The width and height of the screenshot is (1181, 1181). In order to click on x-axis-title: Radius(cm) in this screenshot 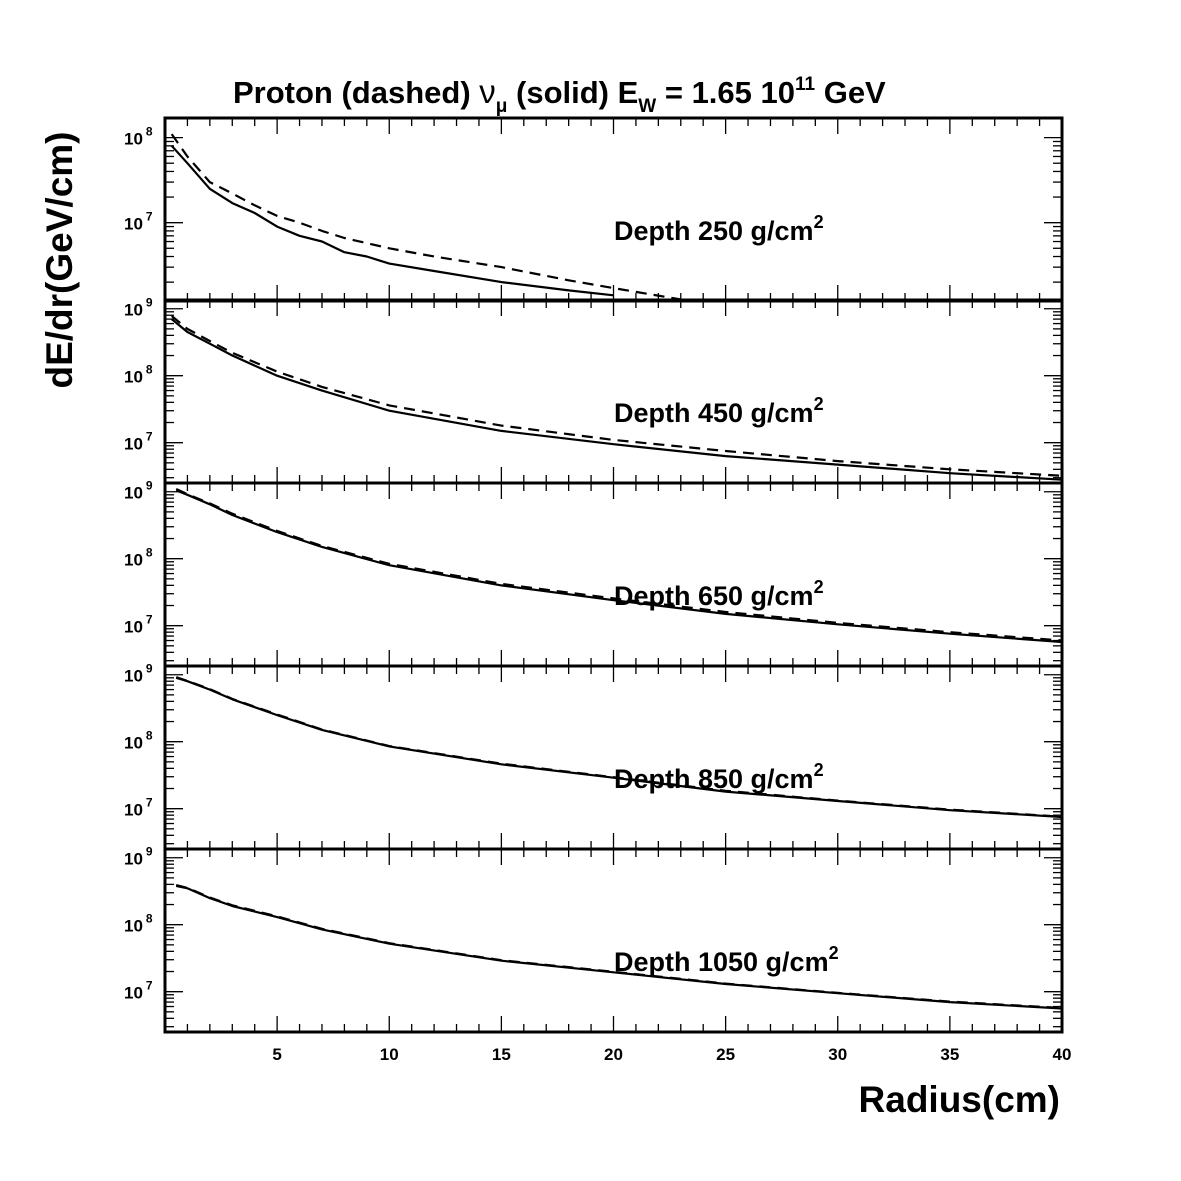, I will do `click(959, 1099)`.